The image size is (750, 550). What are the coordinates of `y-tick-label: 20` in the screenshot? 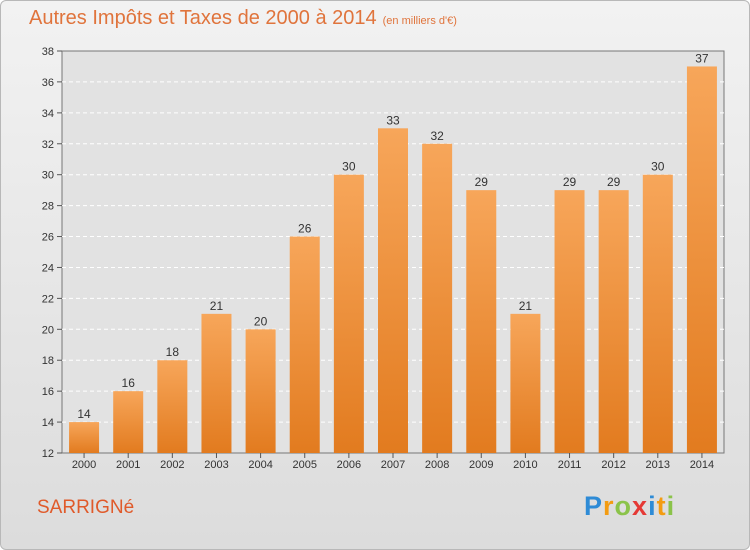 It's located at (48, 330).